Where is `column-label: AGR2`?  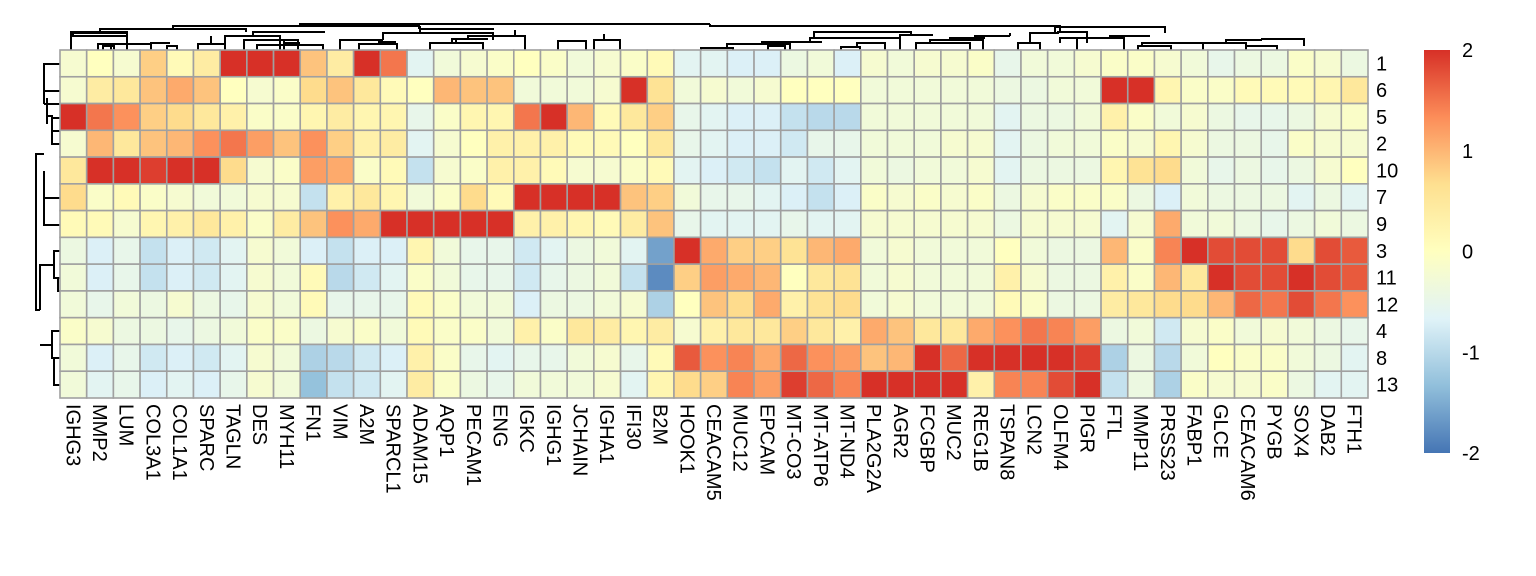 column-label: AGR2 is located at coordinates (900, 431).